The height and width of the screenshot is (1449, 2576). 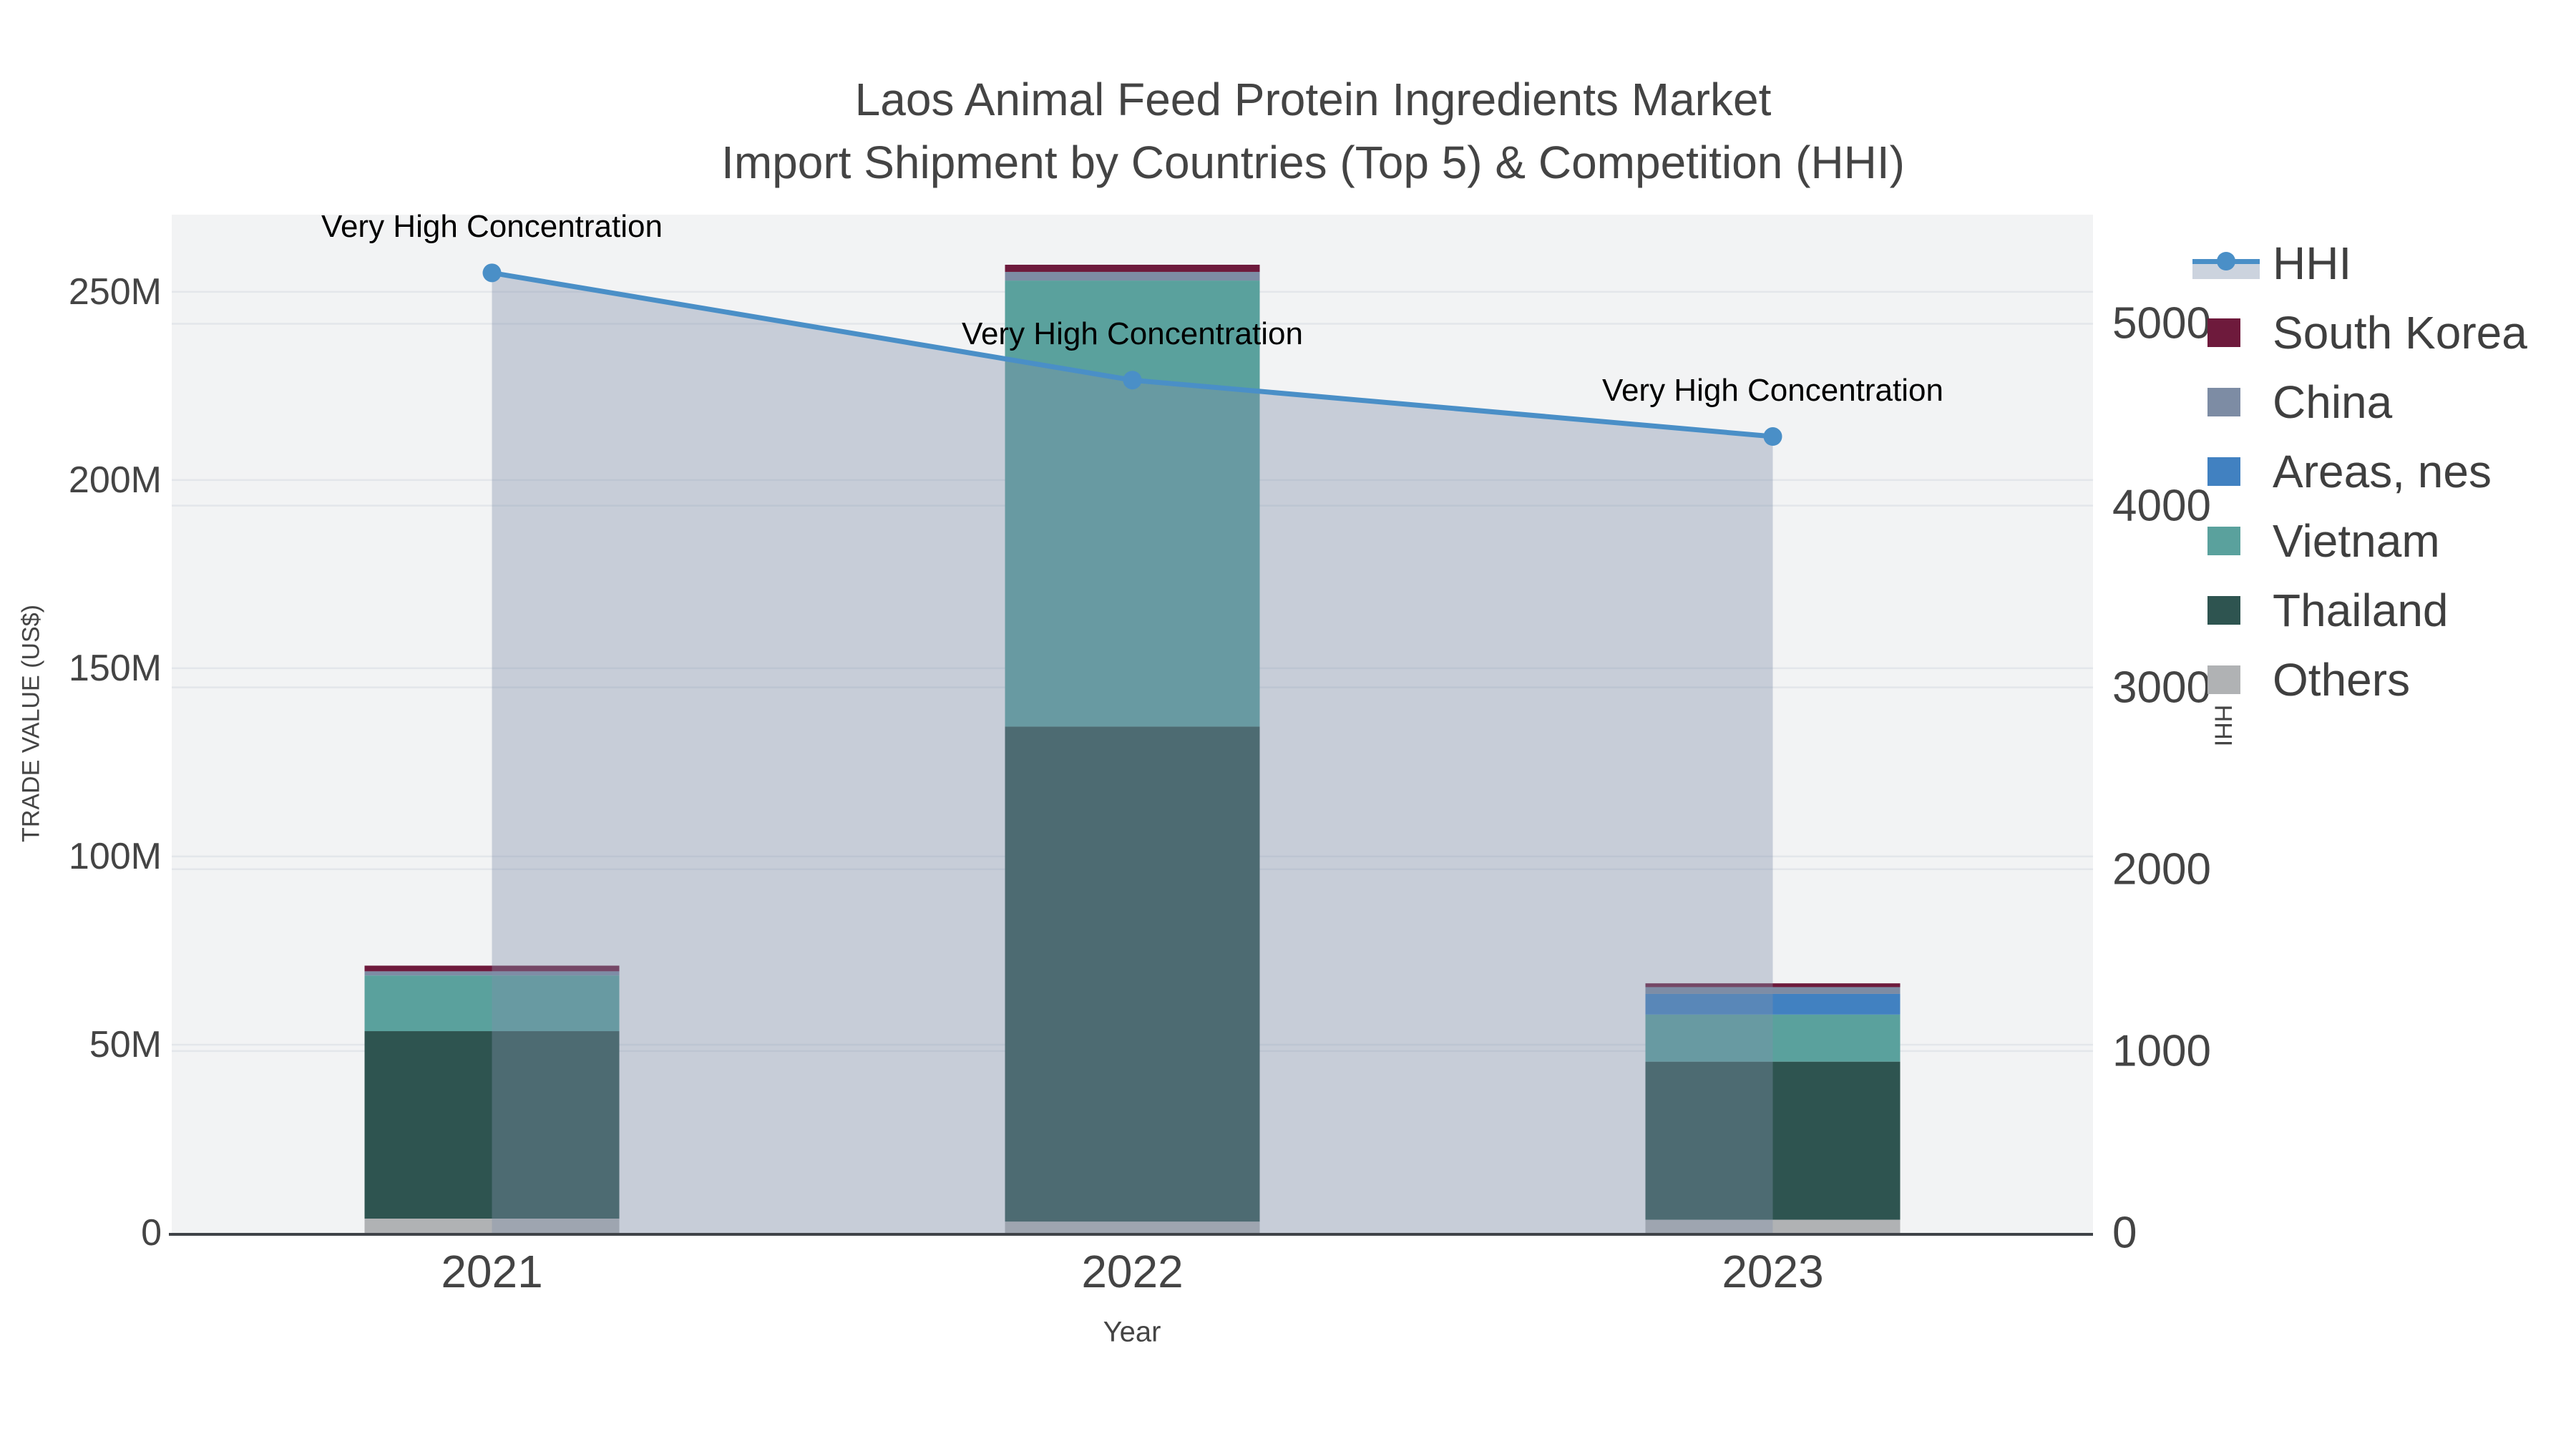 I want to click on hhi-annotation-2022: Very High Concentration, so click(x=1132, y=334).